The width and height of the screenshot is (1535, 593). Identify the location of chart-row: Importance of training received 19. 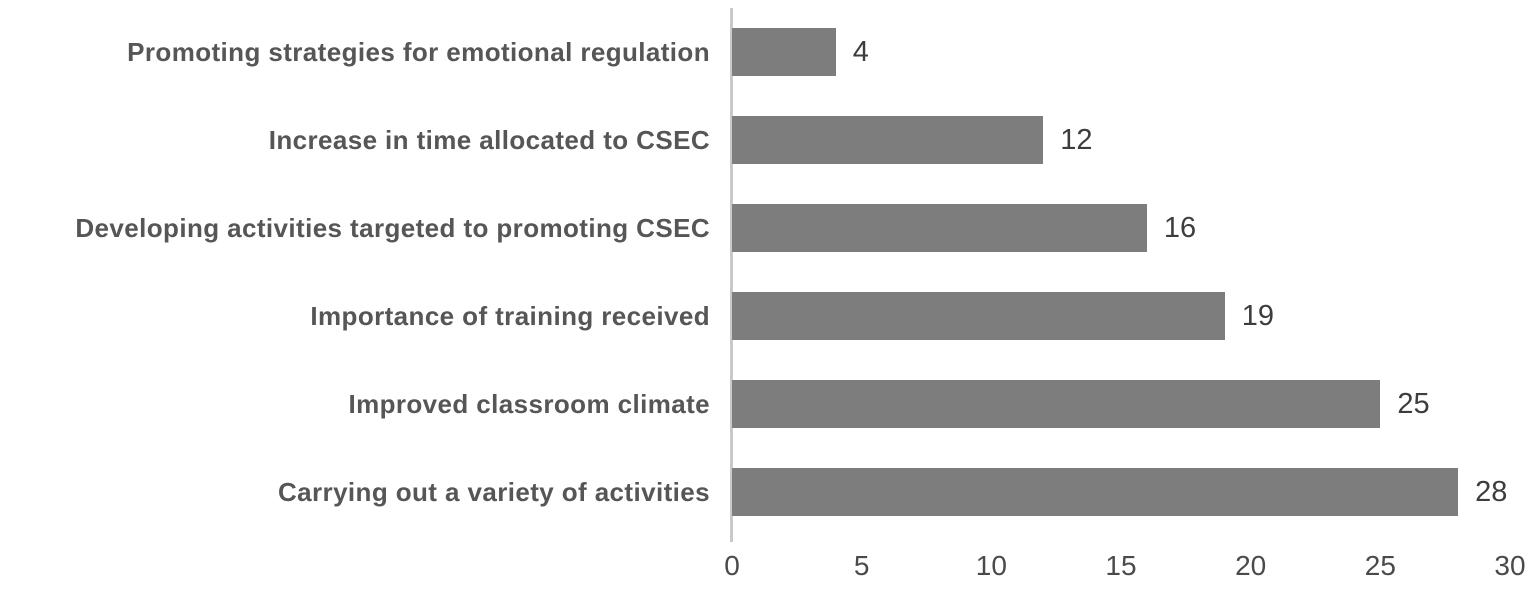
(767, 316).